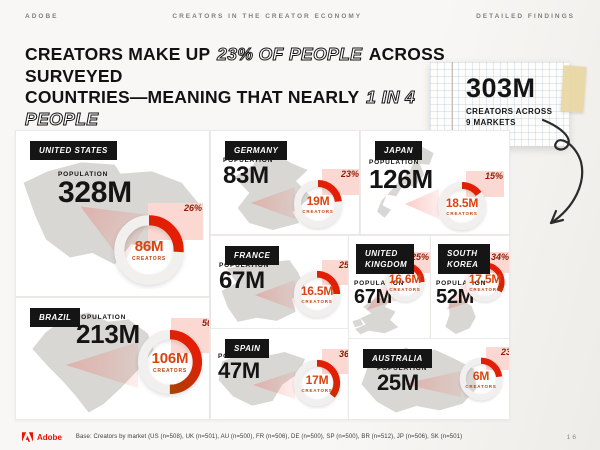 This screenshot has height=450, width=600. I want to click on caption-line: 9 MARKETS, so click(491, 122).